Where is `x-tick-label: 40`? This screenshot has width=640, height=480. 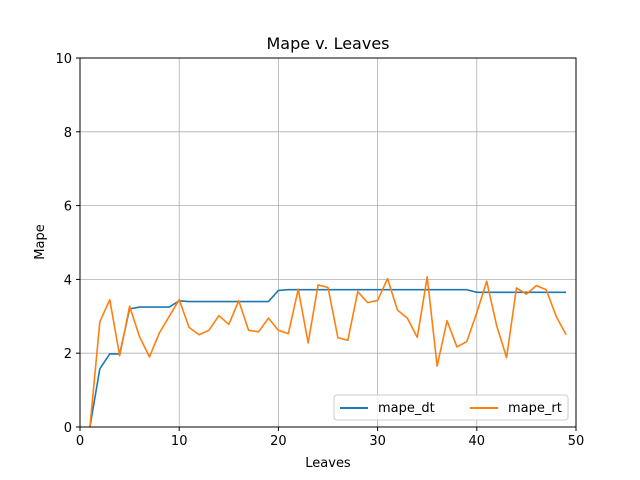 x-tick-label: 40 is located at coordinates (477, 441).